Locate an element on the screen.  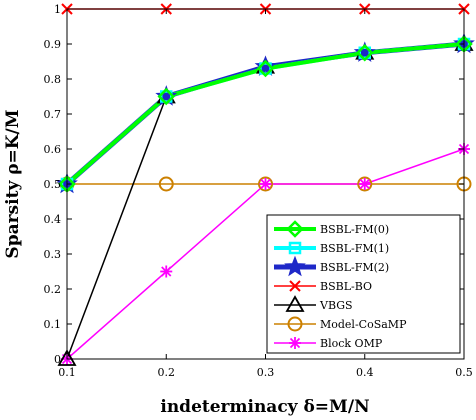
legend-label: BSBL-FM(1) is located at coordinates (354, 248).